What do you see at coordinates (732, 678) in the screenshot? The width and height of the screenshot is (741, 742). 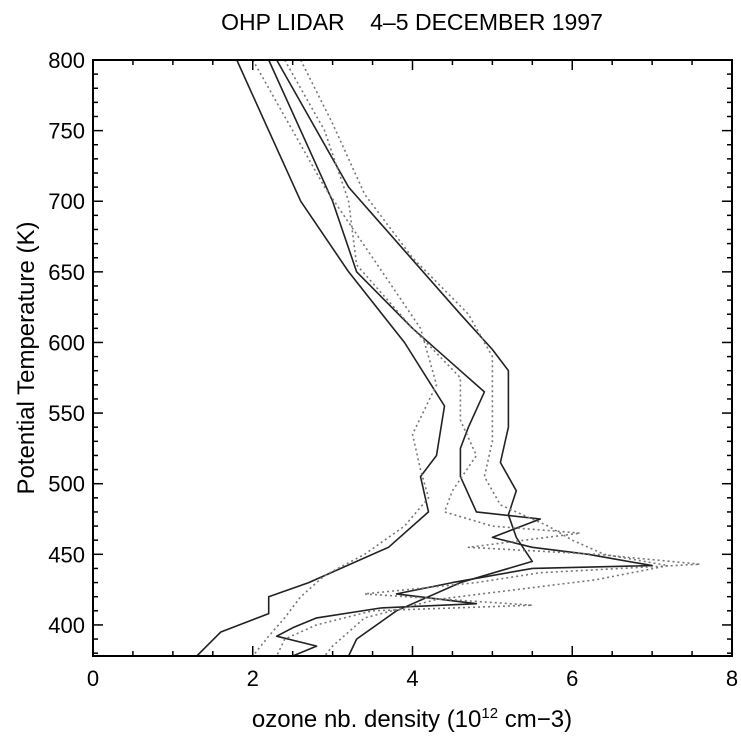 I see `x-tick-label: 8` at bounding box center [732, 678].